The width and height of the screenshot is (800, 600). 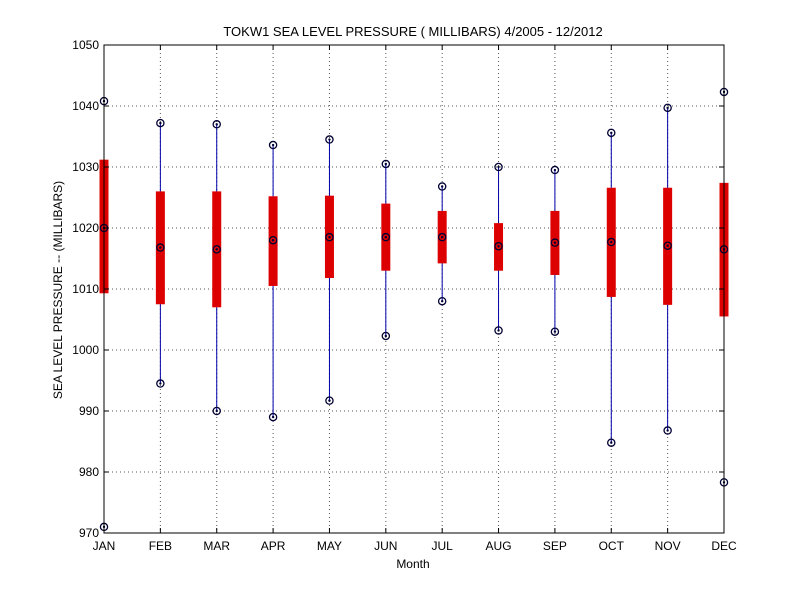 What do you see at coordinates (89, 472) in the screenshot?
I see `y-tick-label: 980` at bounding box center [89, 472].